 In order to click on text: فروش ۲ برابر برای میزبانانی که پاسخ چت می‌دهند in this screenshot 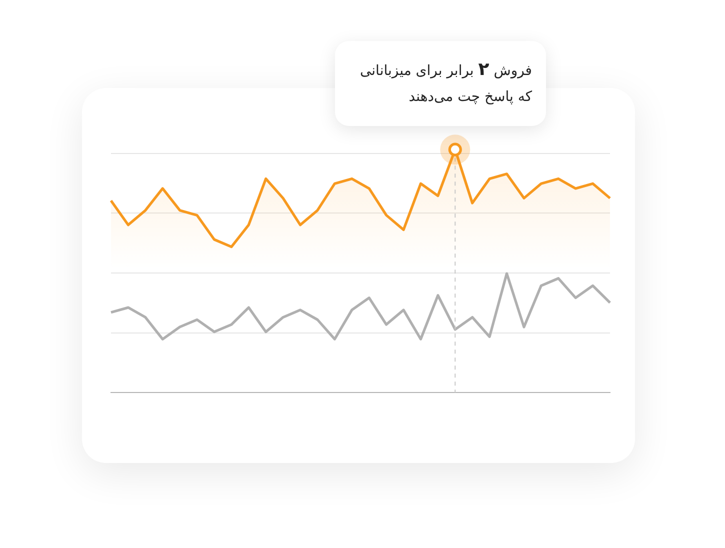, I will do `click(445, 82)`.